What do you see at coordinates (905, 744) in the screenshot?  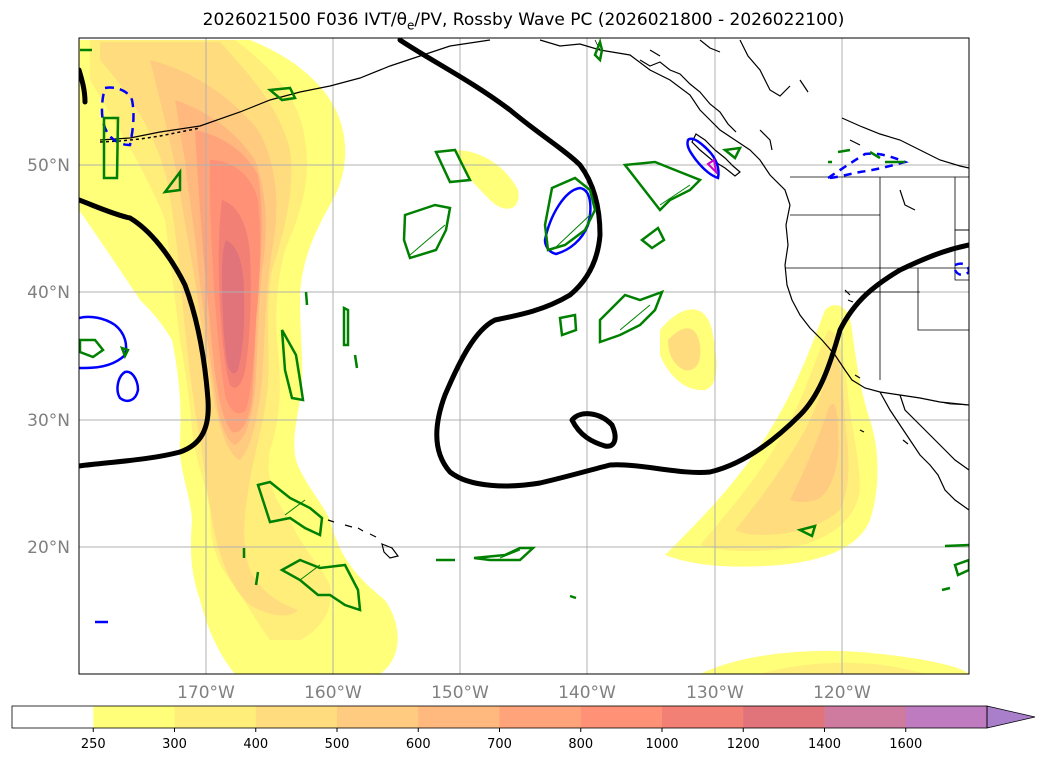 I see `colorbar-label: 1600` at bounding box center [905, 744].